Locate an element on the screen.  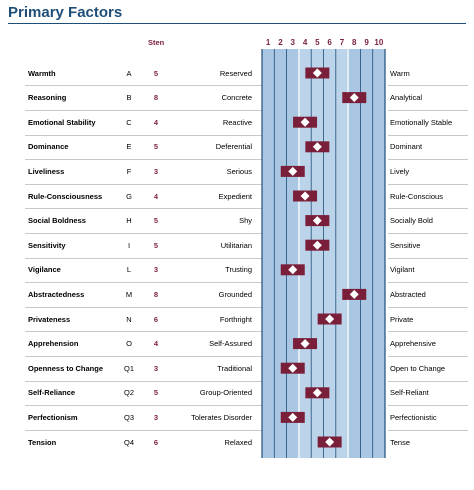
factor-row: Reasoning B 8 Concrete Analytical is located at coordinates (237, 97).